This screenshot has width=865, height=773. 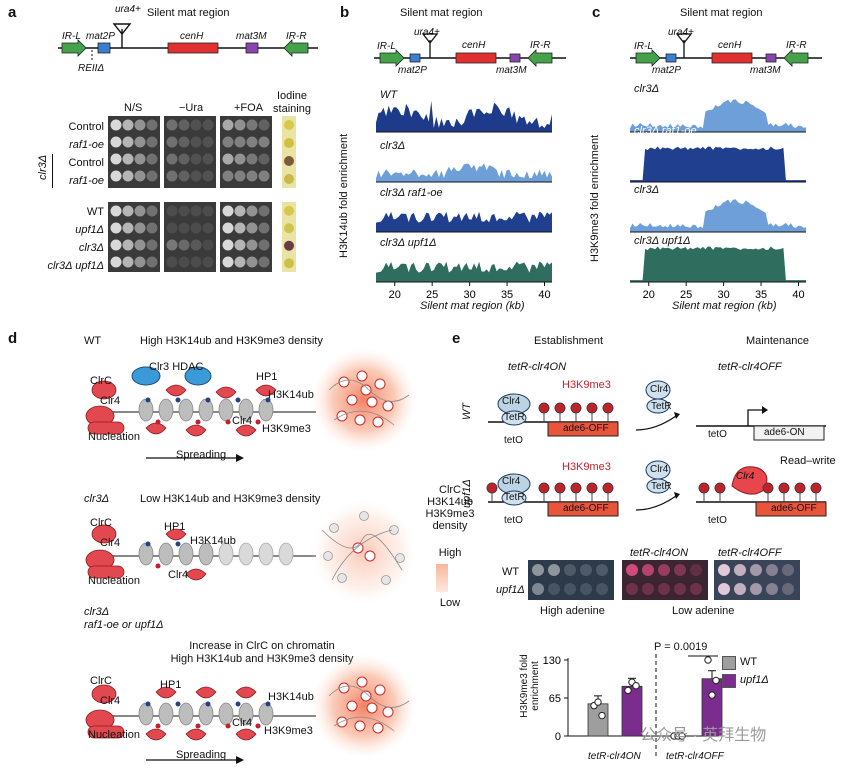 I want to click on d-clr3-schematic, so click(x=200, y=552).